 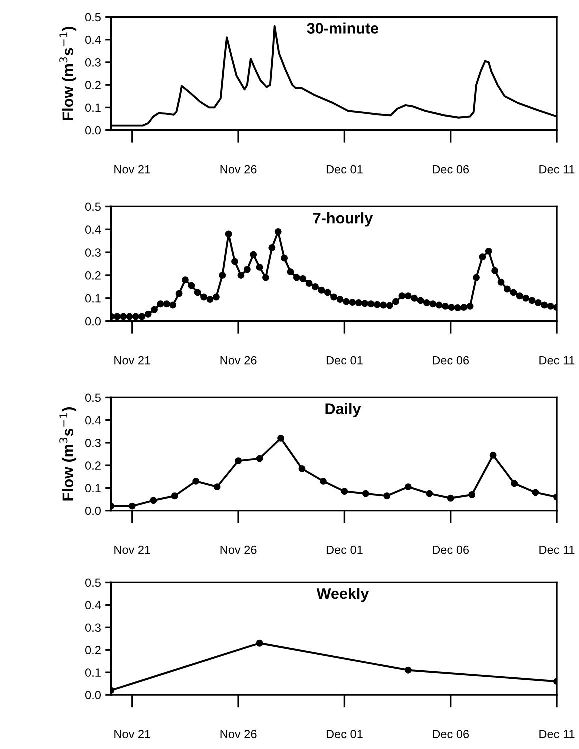 What do you see at coordinates (343, 28) in the screenshot?
I see `chart-title: 30-minute` at bounding box center [343, 28].